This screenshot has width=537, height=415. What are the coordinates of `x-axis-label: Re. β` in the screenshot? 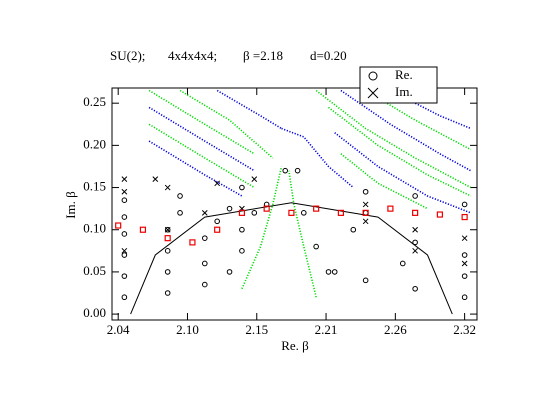 It's located at (295, 345).